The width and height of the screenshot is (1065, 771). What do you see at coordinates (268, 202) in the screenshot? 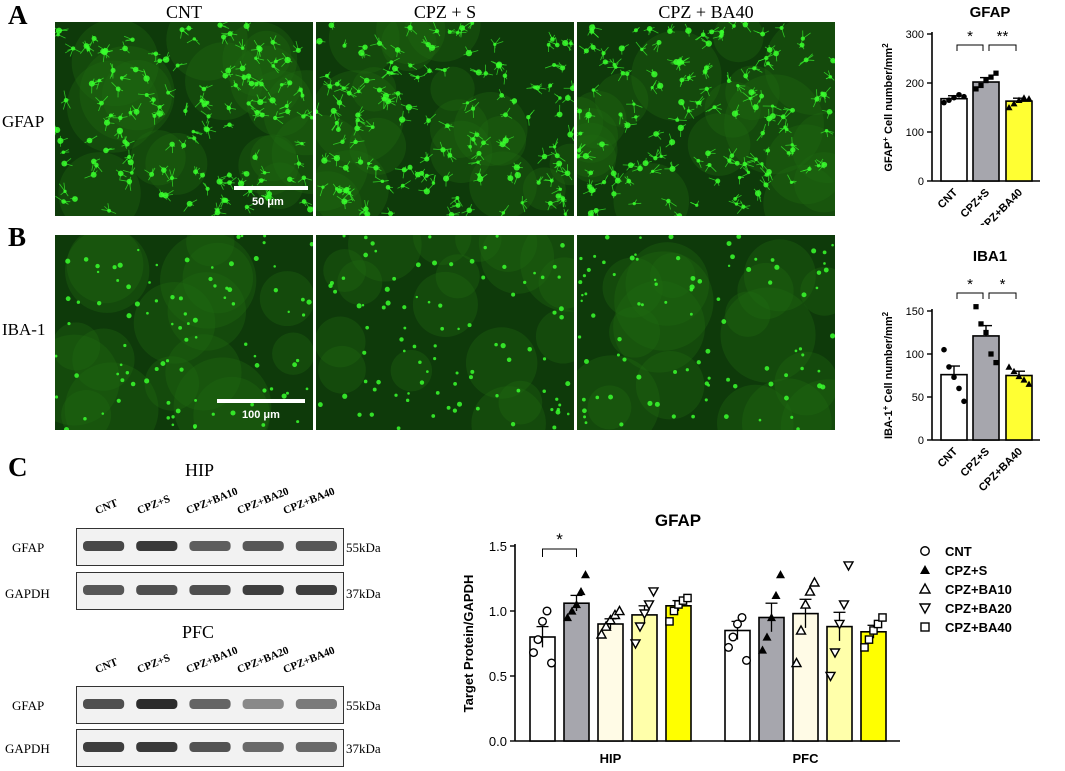
I see `scalebar-gfap-label: 50 μm` at bounding box center [268, 202].